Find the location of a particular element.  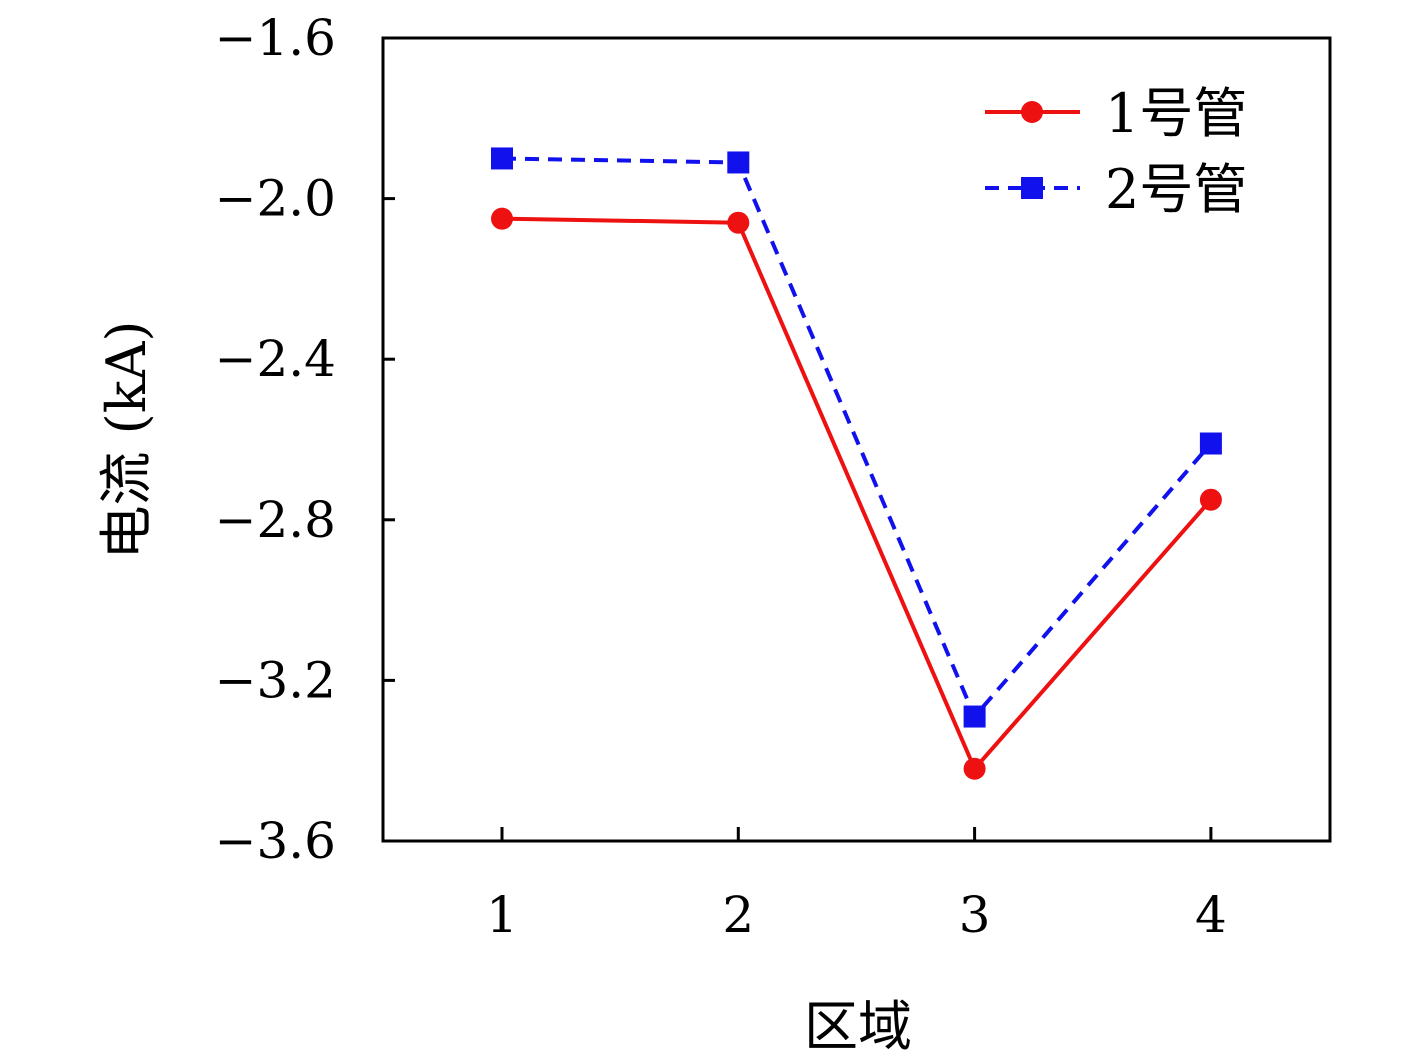

y-tick-label: −2.0 is located at coordinates (275, 199).